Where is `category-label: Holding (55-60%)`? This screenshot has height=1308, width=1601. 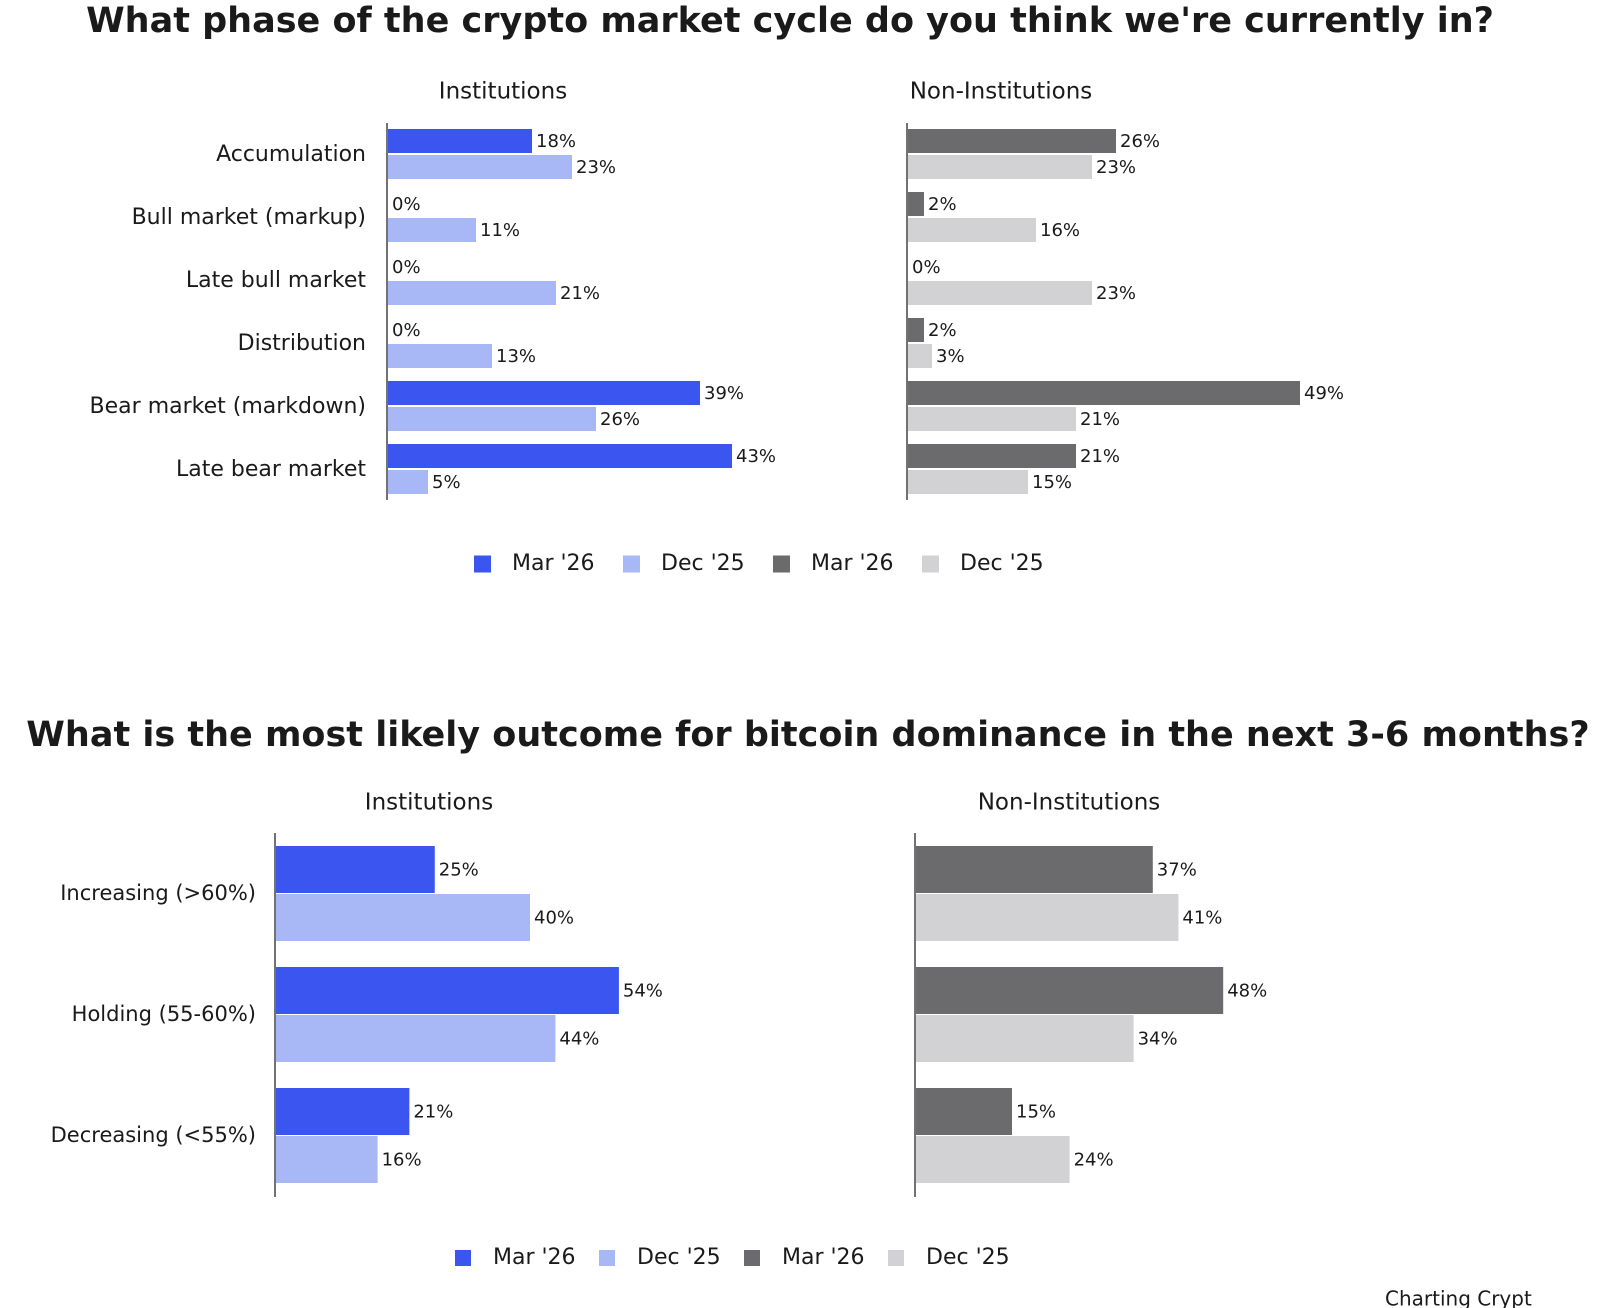 category-label: Holding (55-60%) is located at coordinates (164, 1014).